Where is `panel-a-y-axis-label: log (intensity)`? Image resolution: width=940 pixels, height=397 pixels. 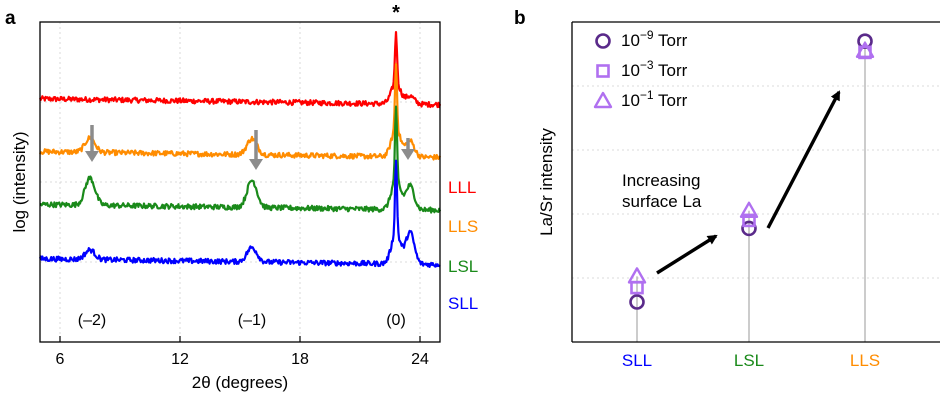
panel-a-y-axis-label: log (intensity) is located at coordinates (19, 181).